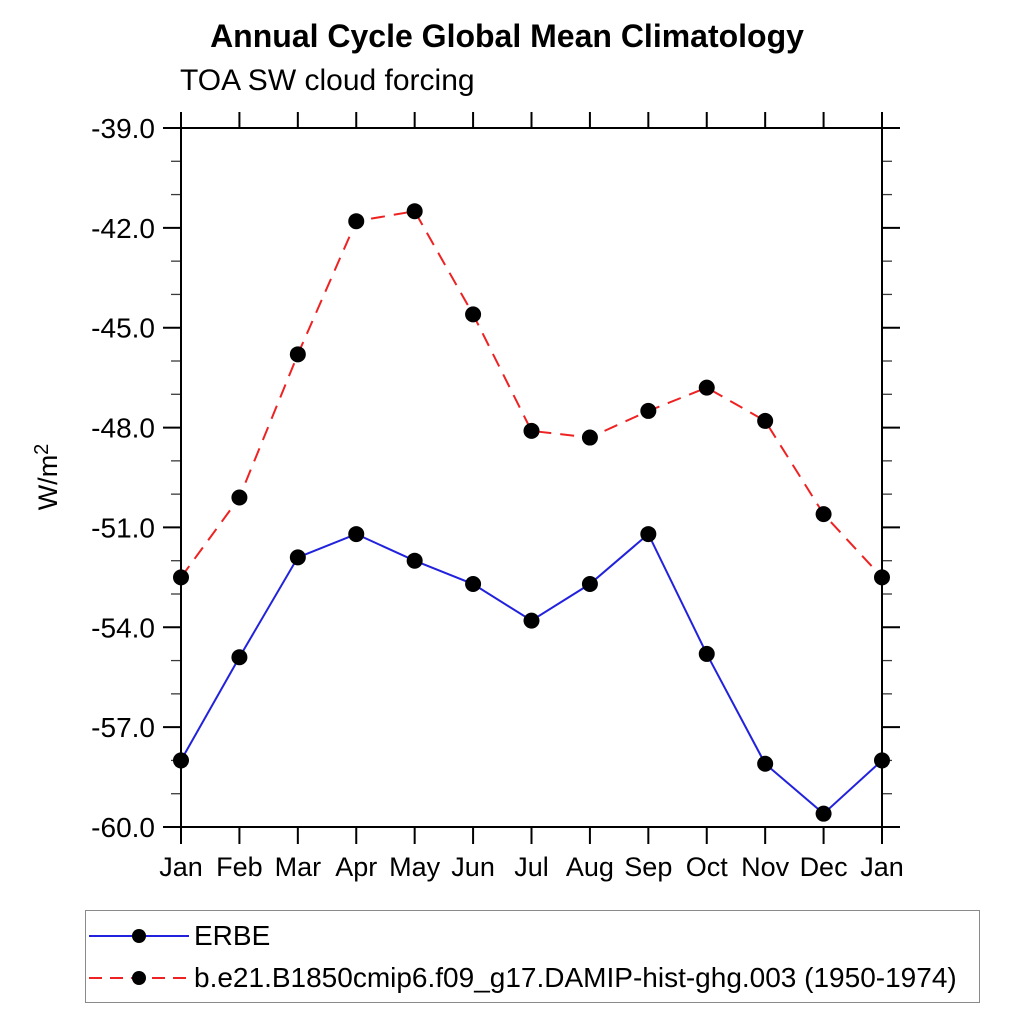 This screenshot has width=1024, height=1024. What do you see at coordinates (123, 727) in the screenshot?
I see `y-tick-label: -57.0` at bounding box center [123, 727].